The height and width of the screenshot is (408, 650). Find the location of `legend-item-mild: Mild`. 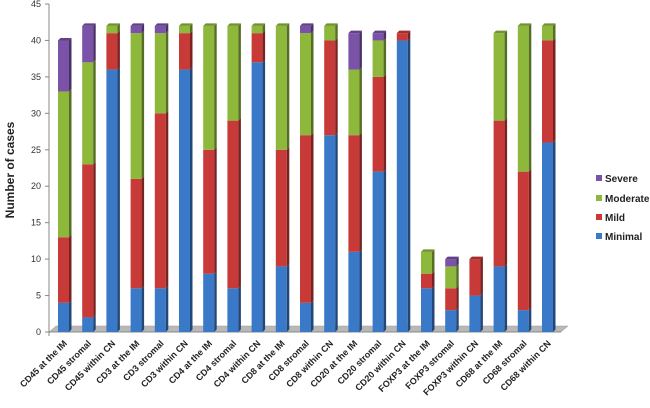

legend-item-mild: Mild is located at coordinates (610, 218).